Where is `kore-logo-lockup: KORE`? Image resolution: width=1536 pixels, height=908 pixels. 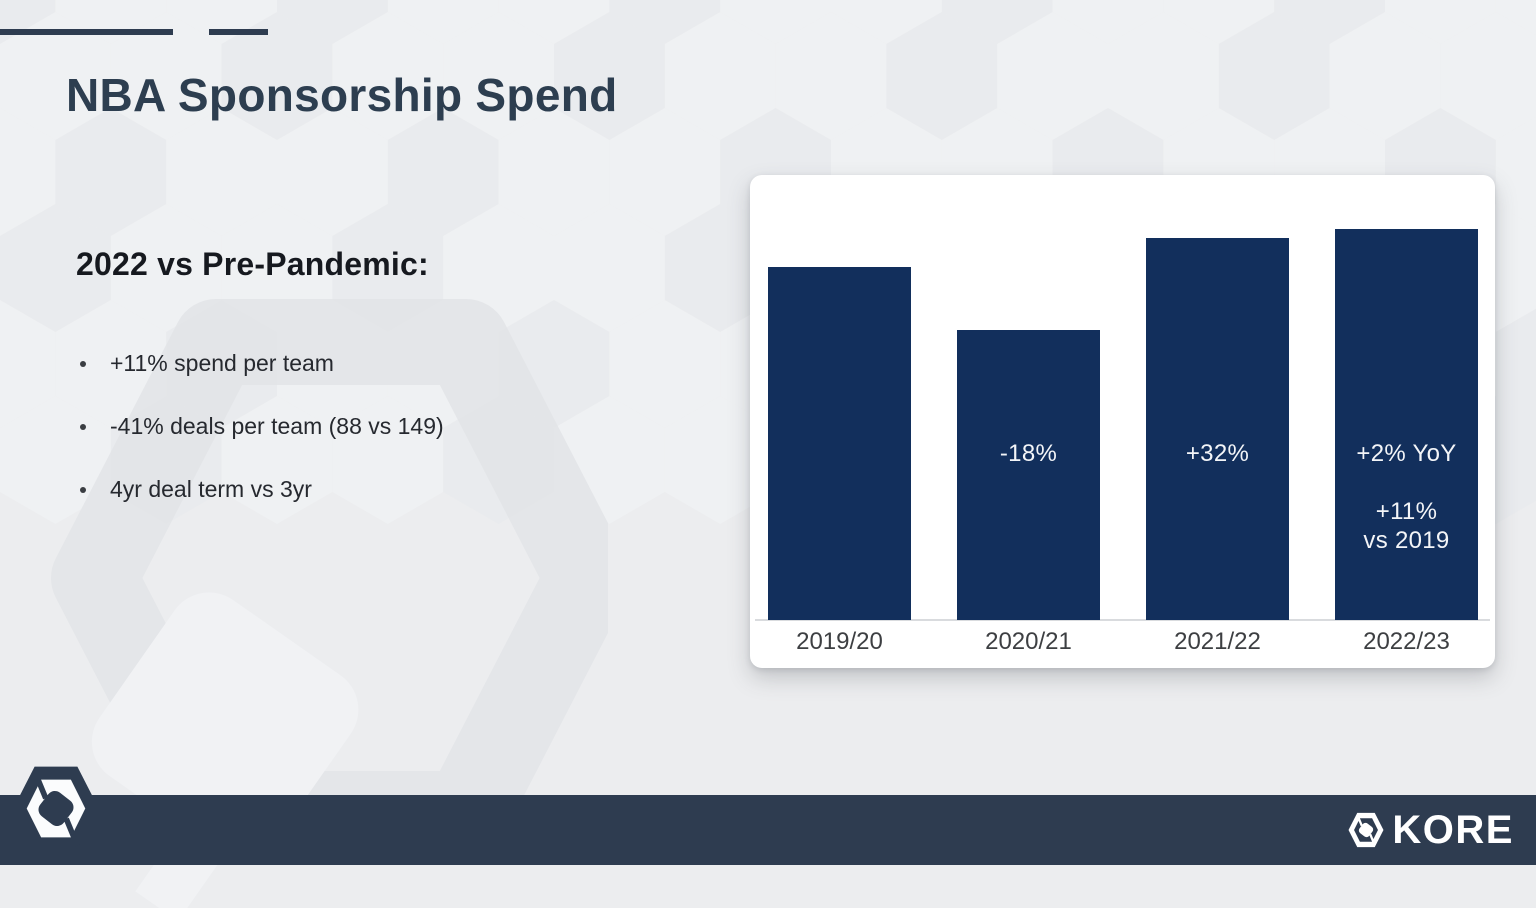
kore-logo-lockup: KORE is located at coordinates (1441, 830).